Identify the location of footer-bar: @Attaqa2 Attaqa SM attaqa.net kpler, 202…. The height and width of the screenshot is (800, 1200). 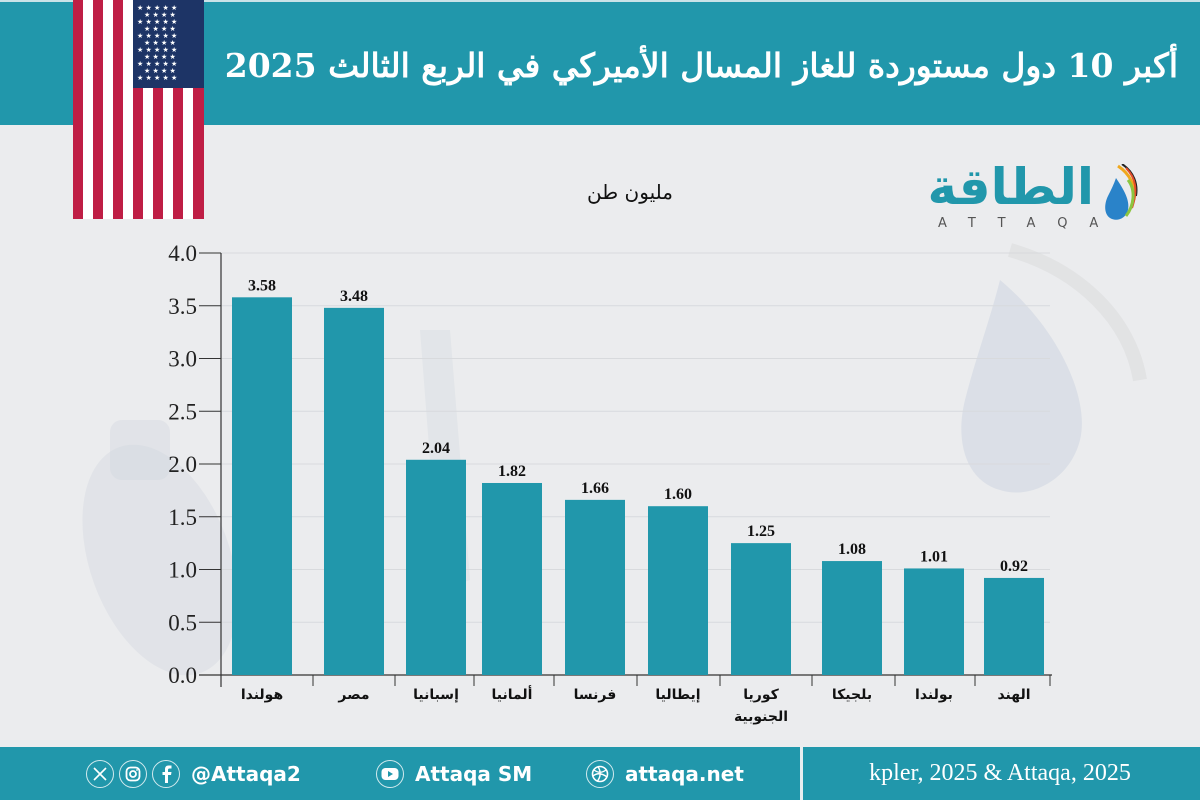
(600, 773).